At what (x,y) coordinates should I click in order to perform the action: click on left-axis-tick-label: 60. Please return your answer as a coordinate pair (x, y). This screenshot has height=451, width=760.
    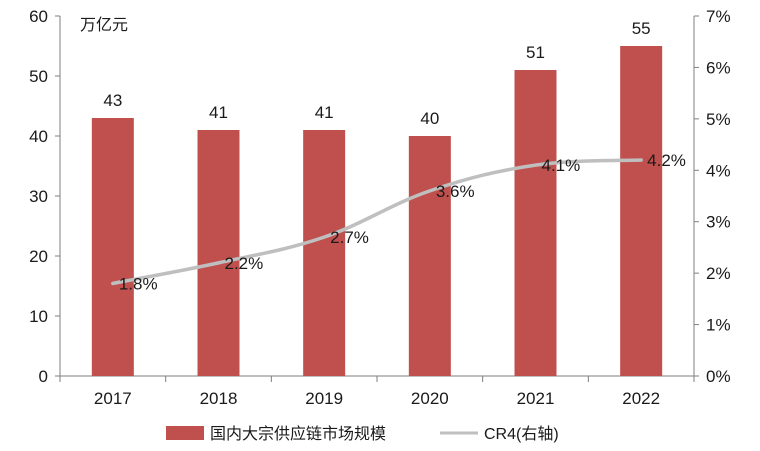
    Looking at the image, I should click on (38, 16).